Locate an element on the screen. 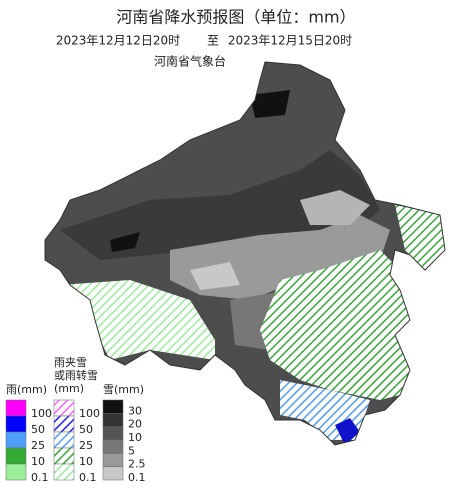 This screenshot has height=489, width=472. mixed-title: 雨夹雪 is located at coordinates (70, 362).